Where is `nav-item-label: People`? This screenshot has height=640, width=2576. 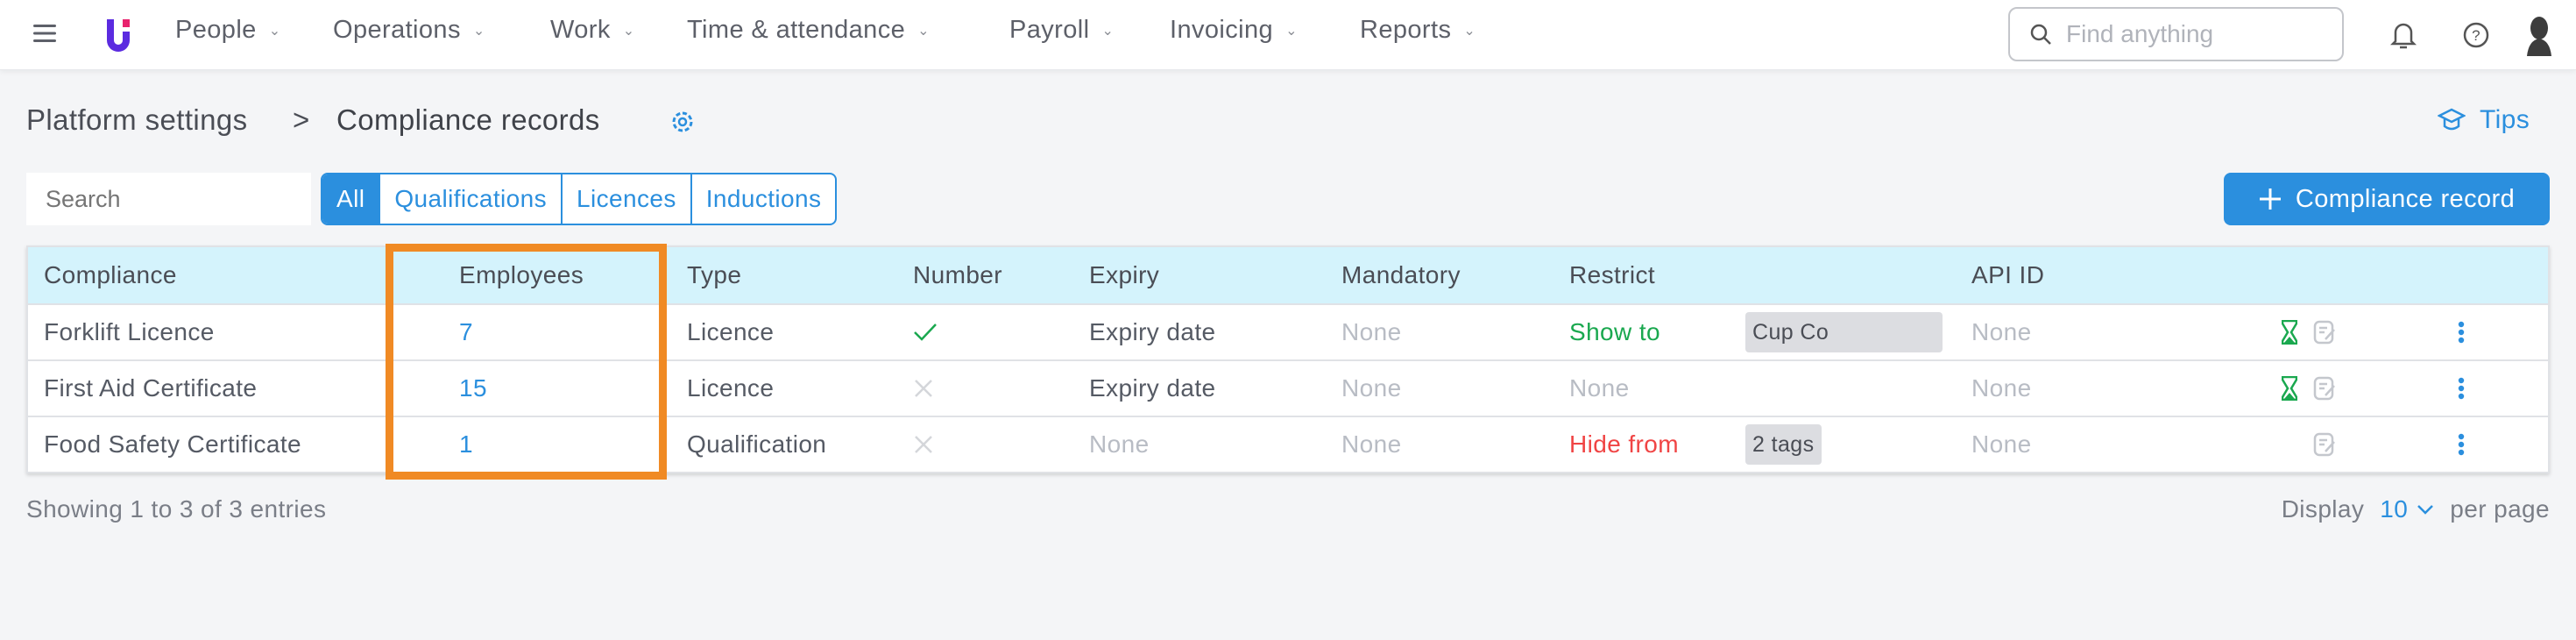 nav-item-label: People is located at coordinates (216, 30).